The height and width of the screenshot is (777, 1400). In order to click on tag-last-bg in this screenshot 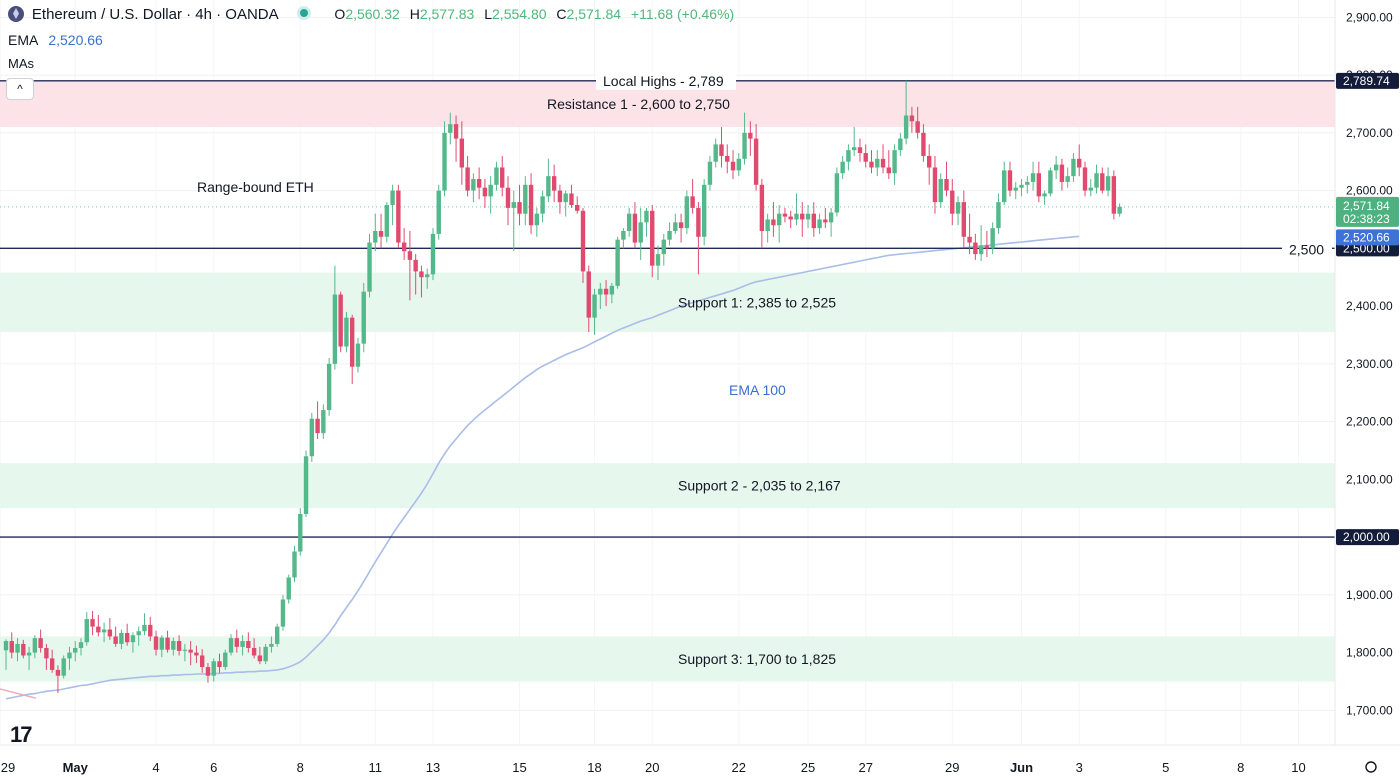, I will do `click(1367, 211)`.